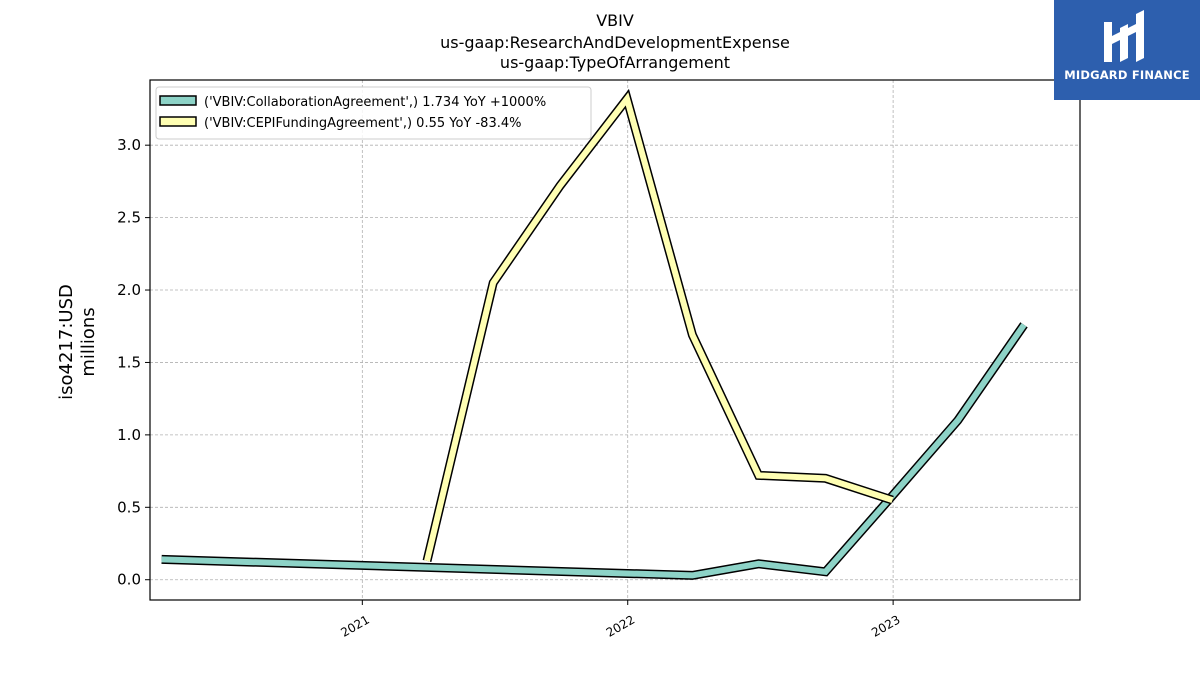 Image resolution: width=1200 pixels, height=675 pixels. Describe the element at coordinates (885, 625) in the screenshot. I see `x-tick-label: 2023` at that location.